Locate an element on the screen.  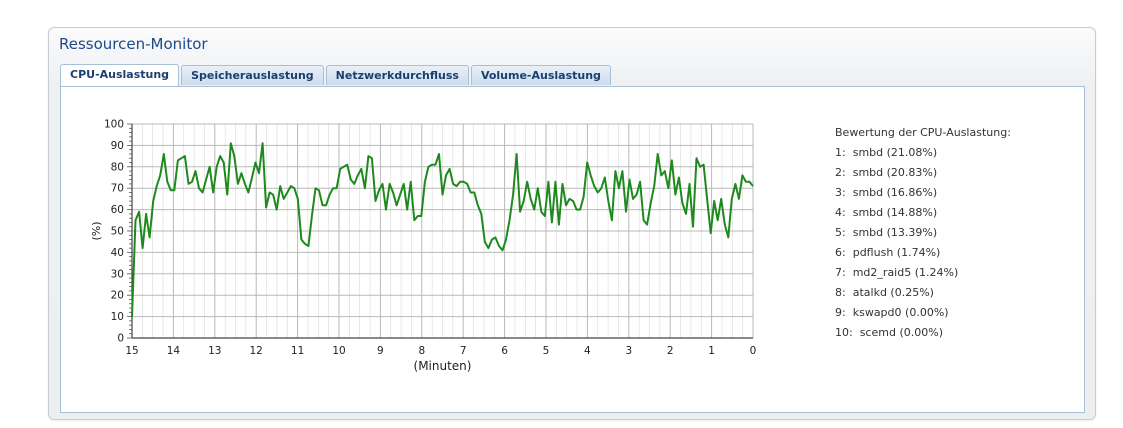
ranking-item: 6: pdflush (1.74%) is located at coordinates (923, 256).